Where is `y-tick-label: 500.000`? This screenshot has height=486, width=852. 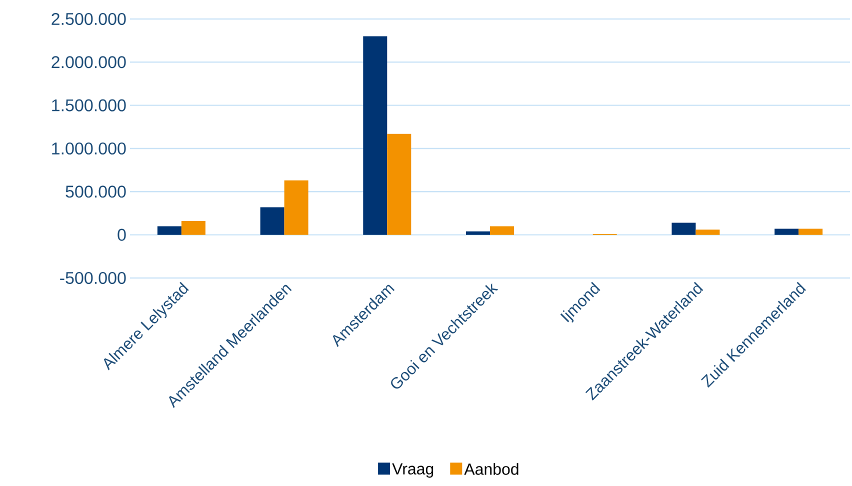 y-tick-label: 500.000 is located at coordinates (96, 192).